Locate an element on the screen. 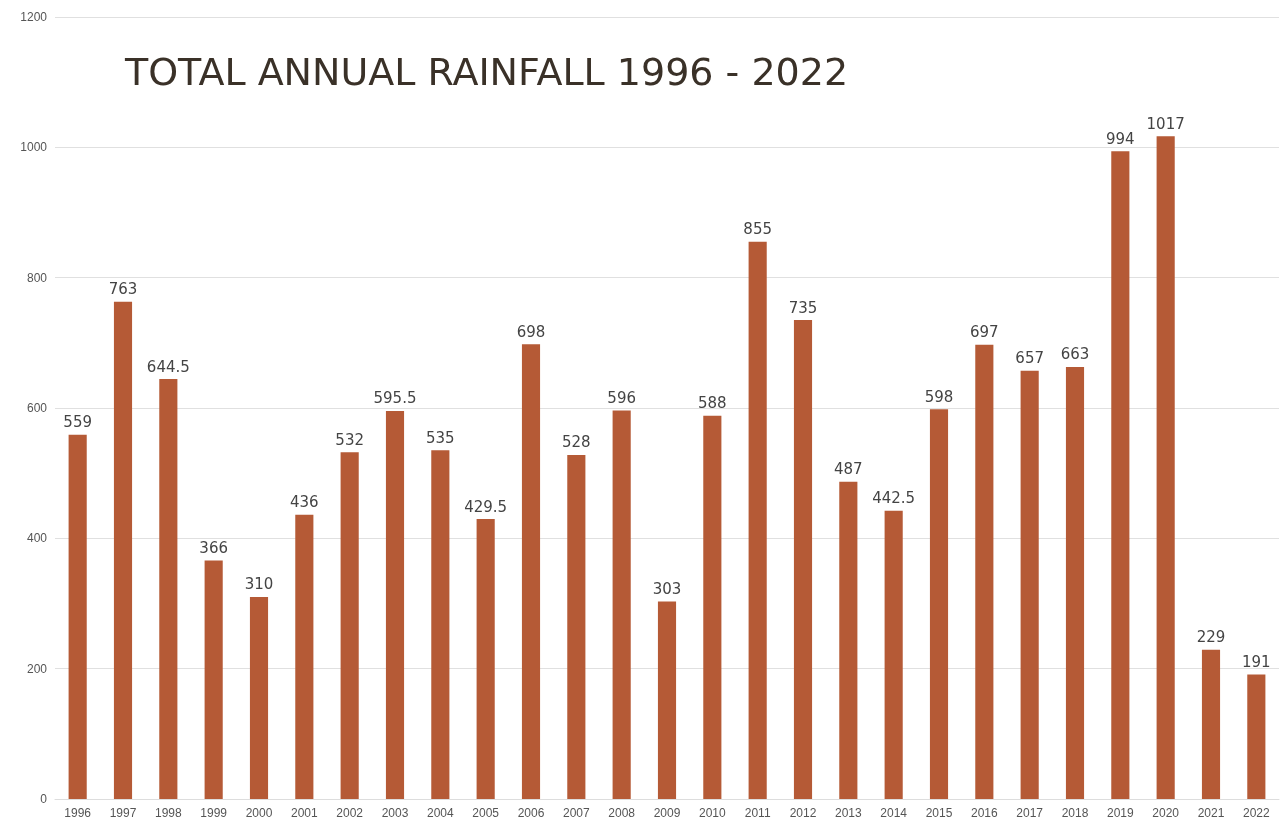 The height and width of the screenshot is (832, 1287). data-label: 191 is located at coordinates (1256, 662).